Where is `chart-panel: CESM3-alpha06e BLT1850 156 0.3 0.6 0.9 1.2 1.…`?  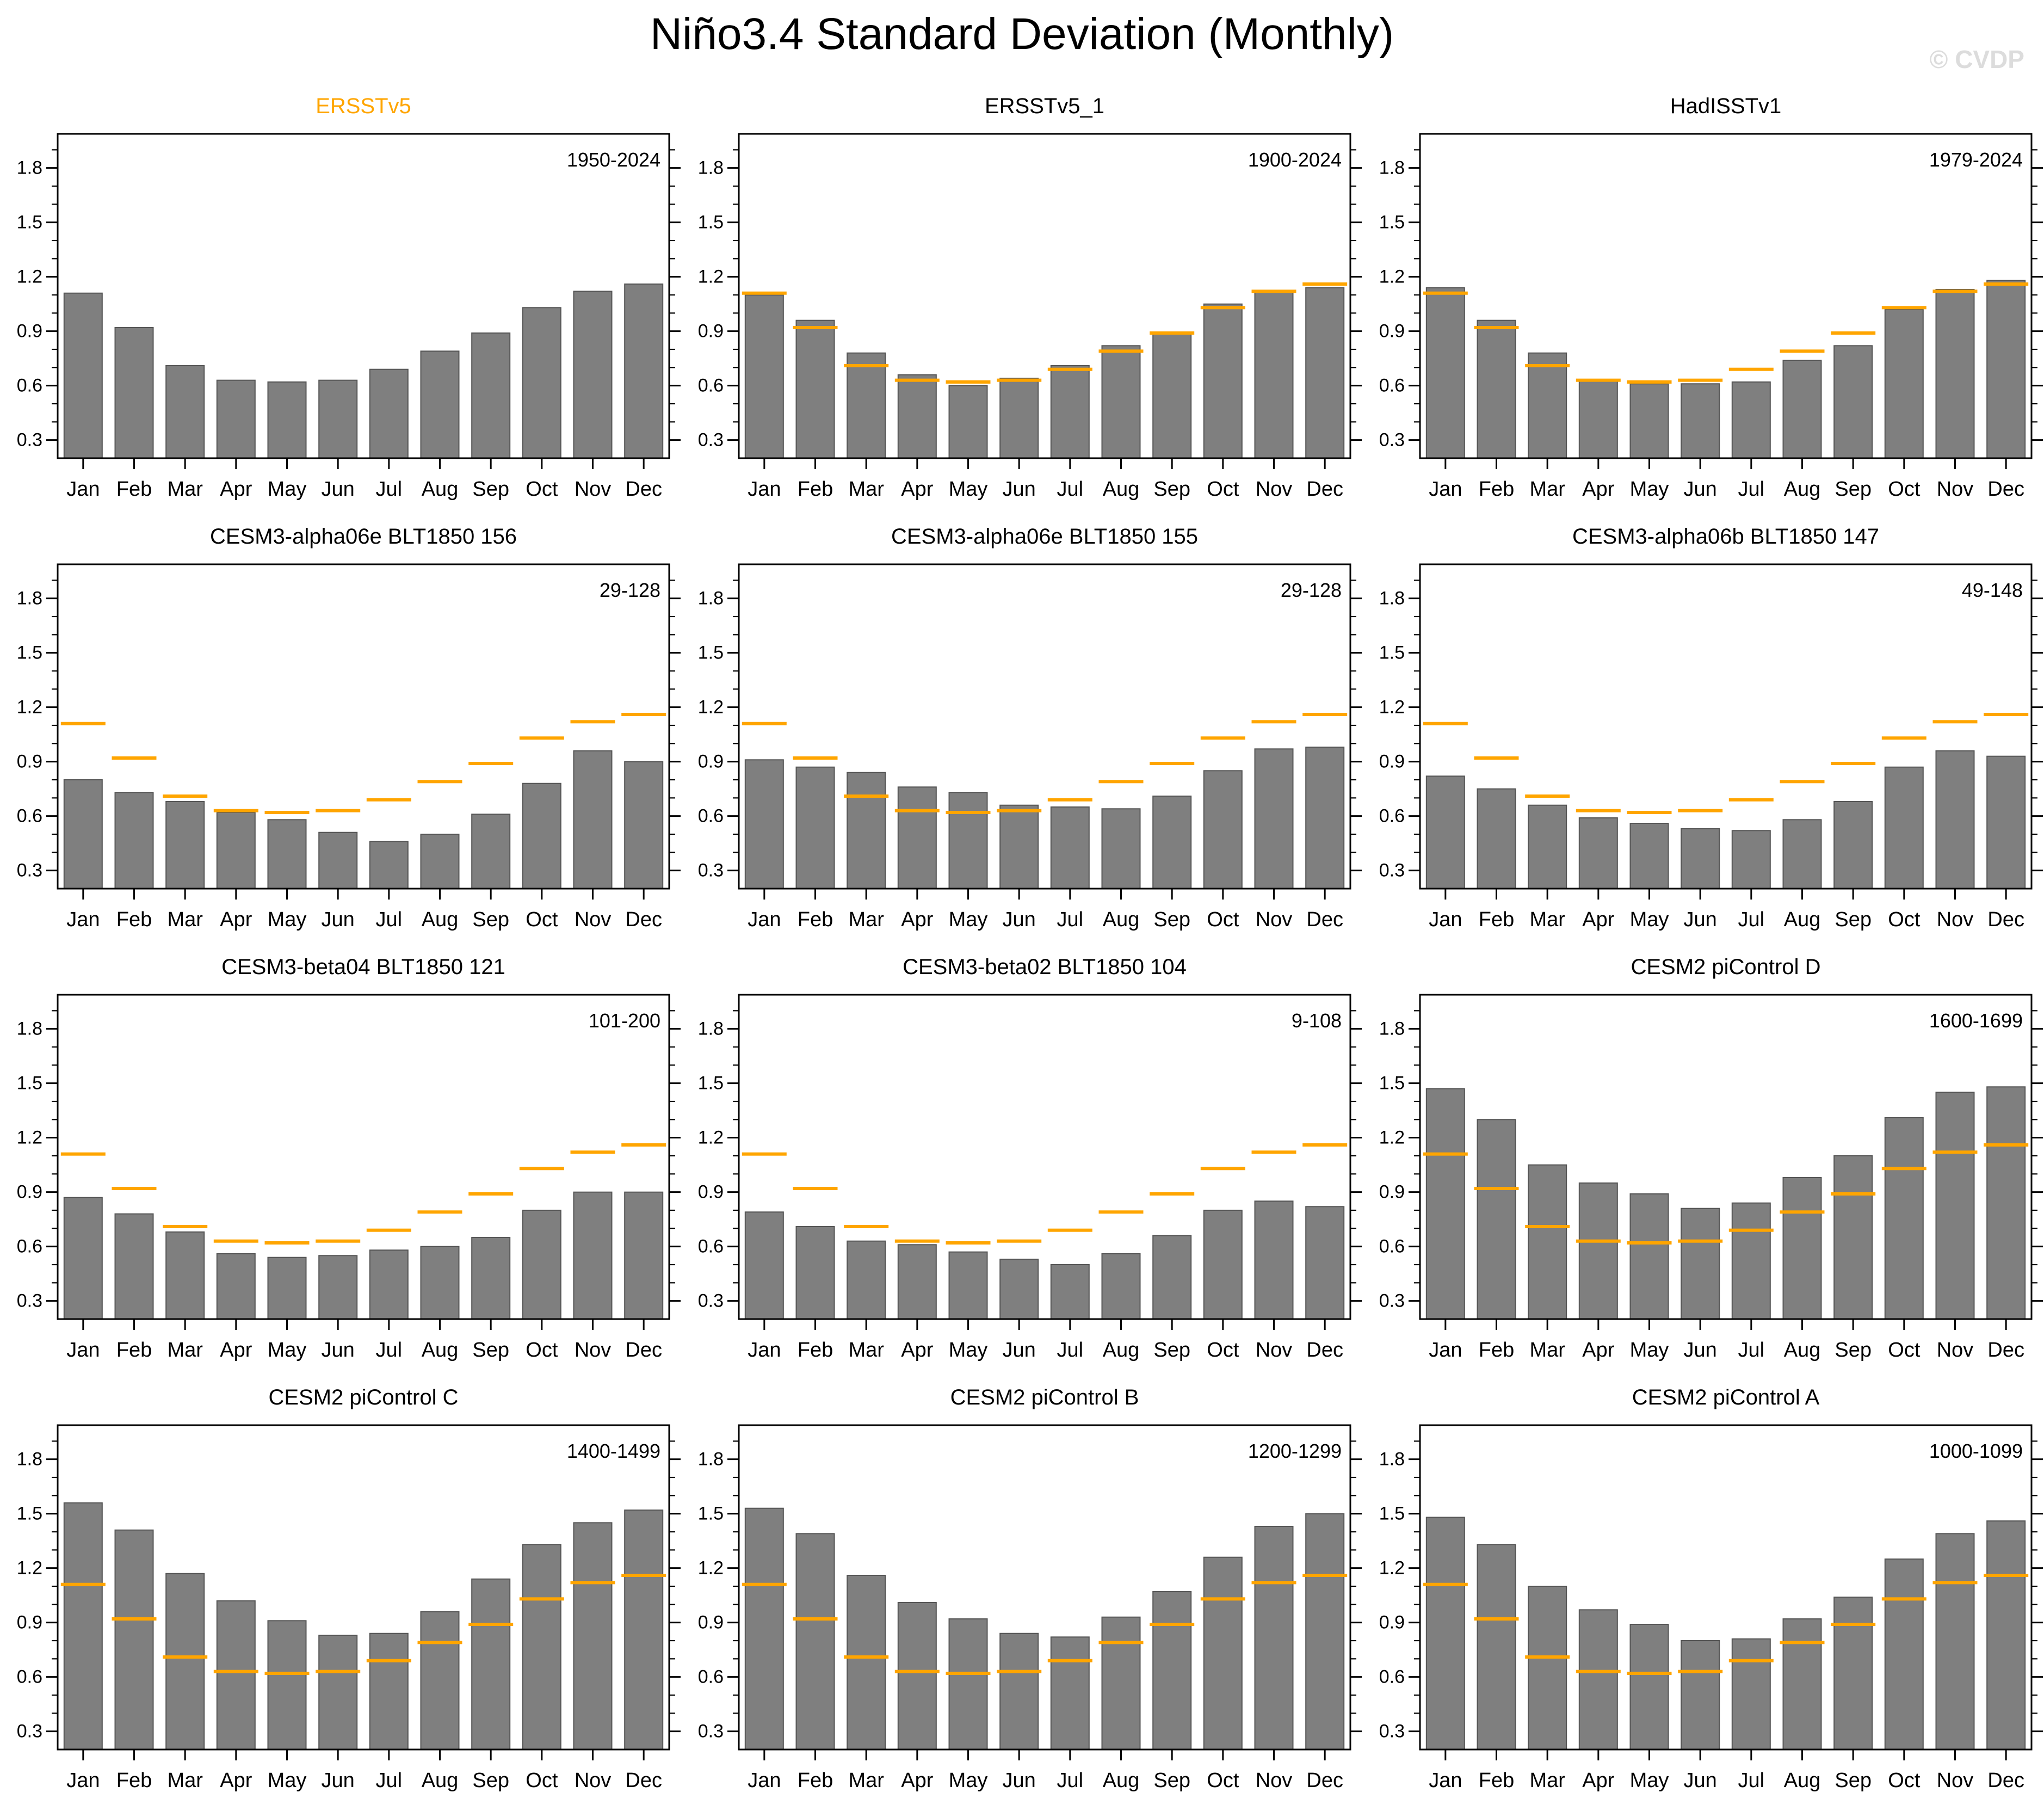 chart-panel: CESM3-alpha06e BLT1850 156 0.3 0.6 0.9 1.2 1.… is located at coordinates (349, 728).